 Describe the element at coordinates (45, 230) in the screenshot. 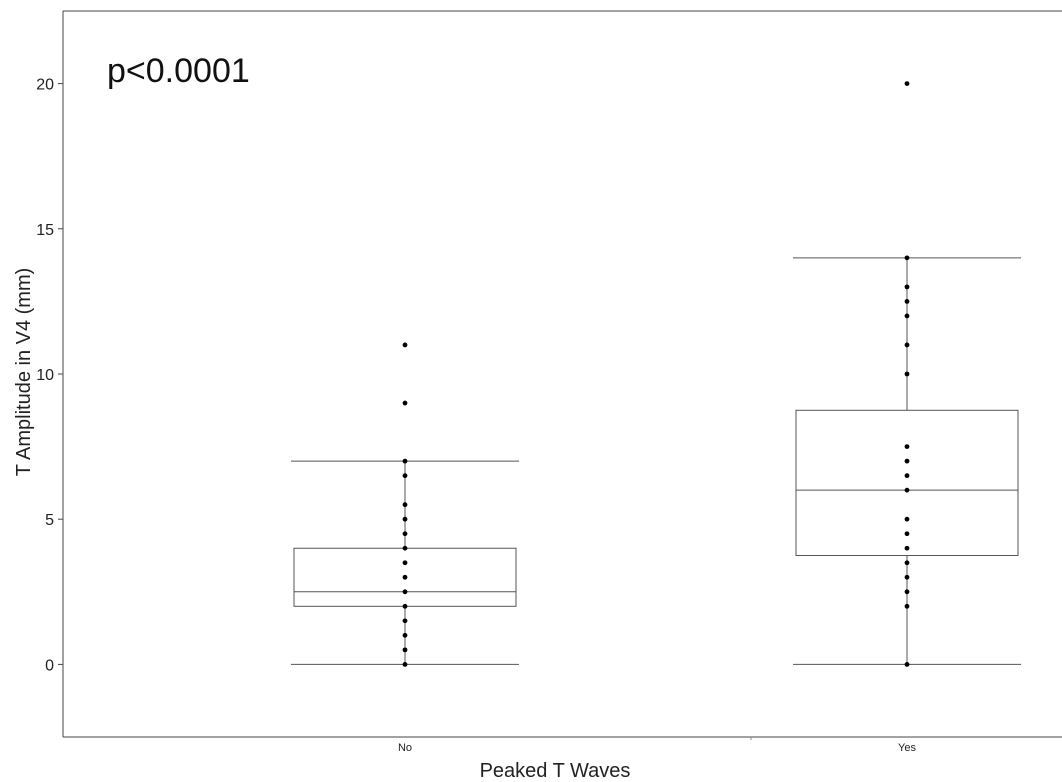

I see `y-tick-label: 15` at that location.